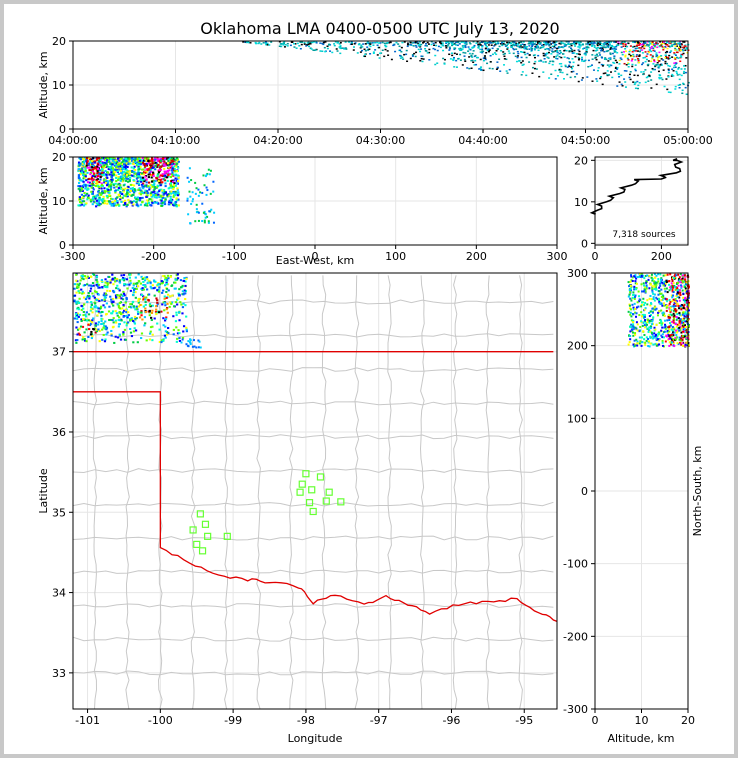 The width and height of the screenshot is (738, 758). Describe the element at coordinates (306, 474) in the screenshot. I see `lma-station-marker` at that location.